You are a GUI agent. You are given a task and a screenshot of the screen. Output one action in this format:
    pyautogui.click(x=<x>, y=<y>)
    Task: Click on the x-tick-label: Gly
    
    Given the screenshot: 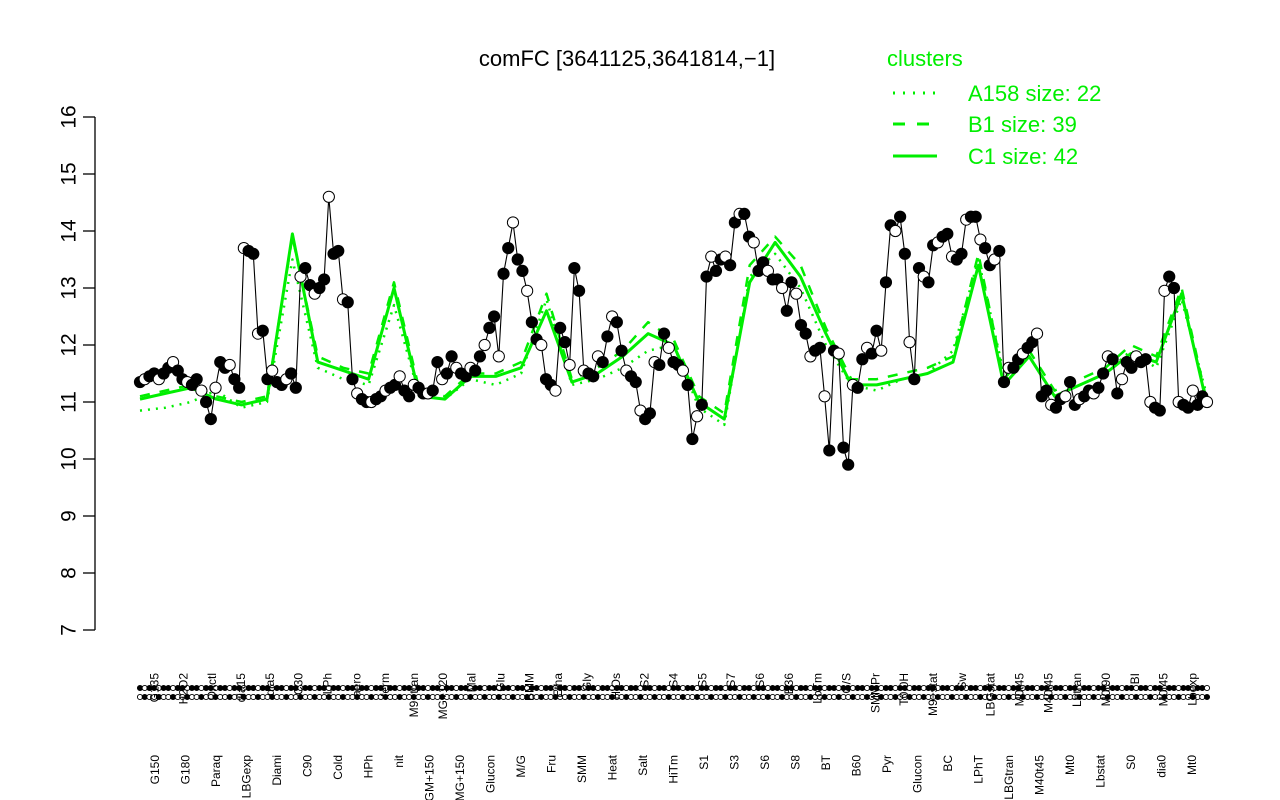 What is the action you would take?
    pyautogui.click(x=587, y=682)
    